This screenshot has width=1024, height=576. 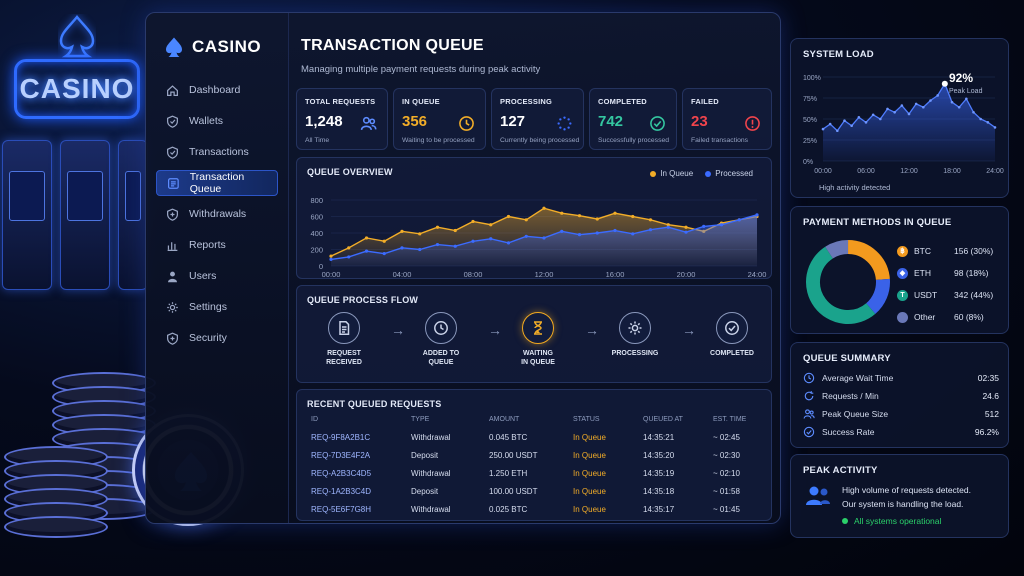 What do you see at coordinates (730, 419) in the screenshot?
I see `column-header: EST. TIME` at bounding box center [730, 419].